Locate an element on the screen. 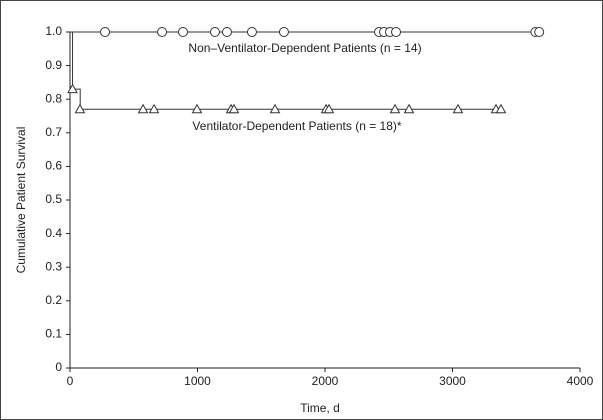 The height and width of the screenshot is (420, 603). survival-line is located at coordinates (285, 70).